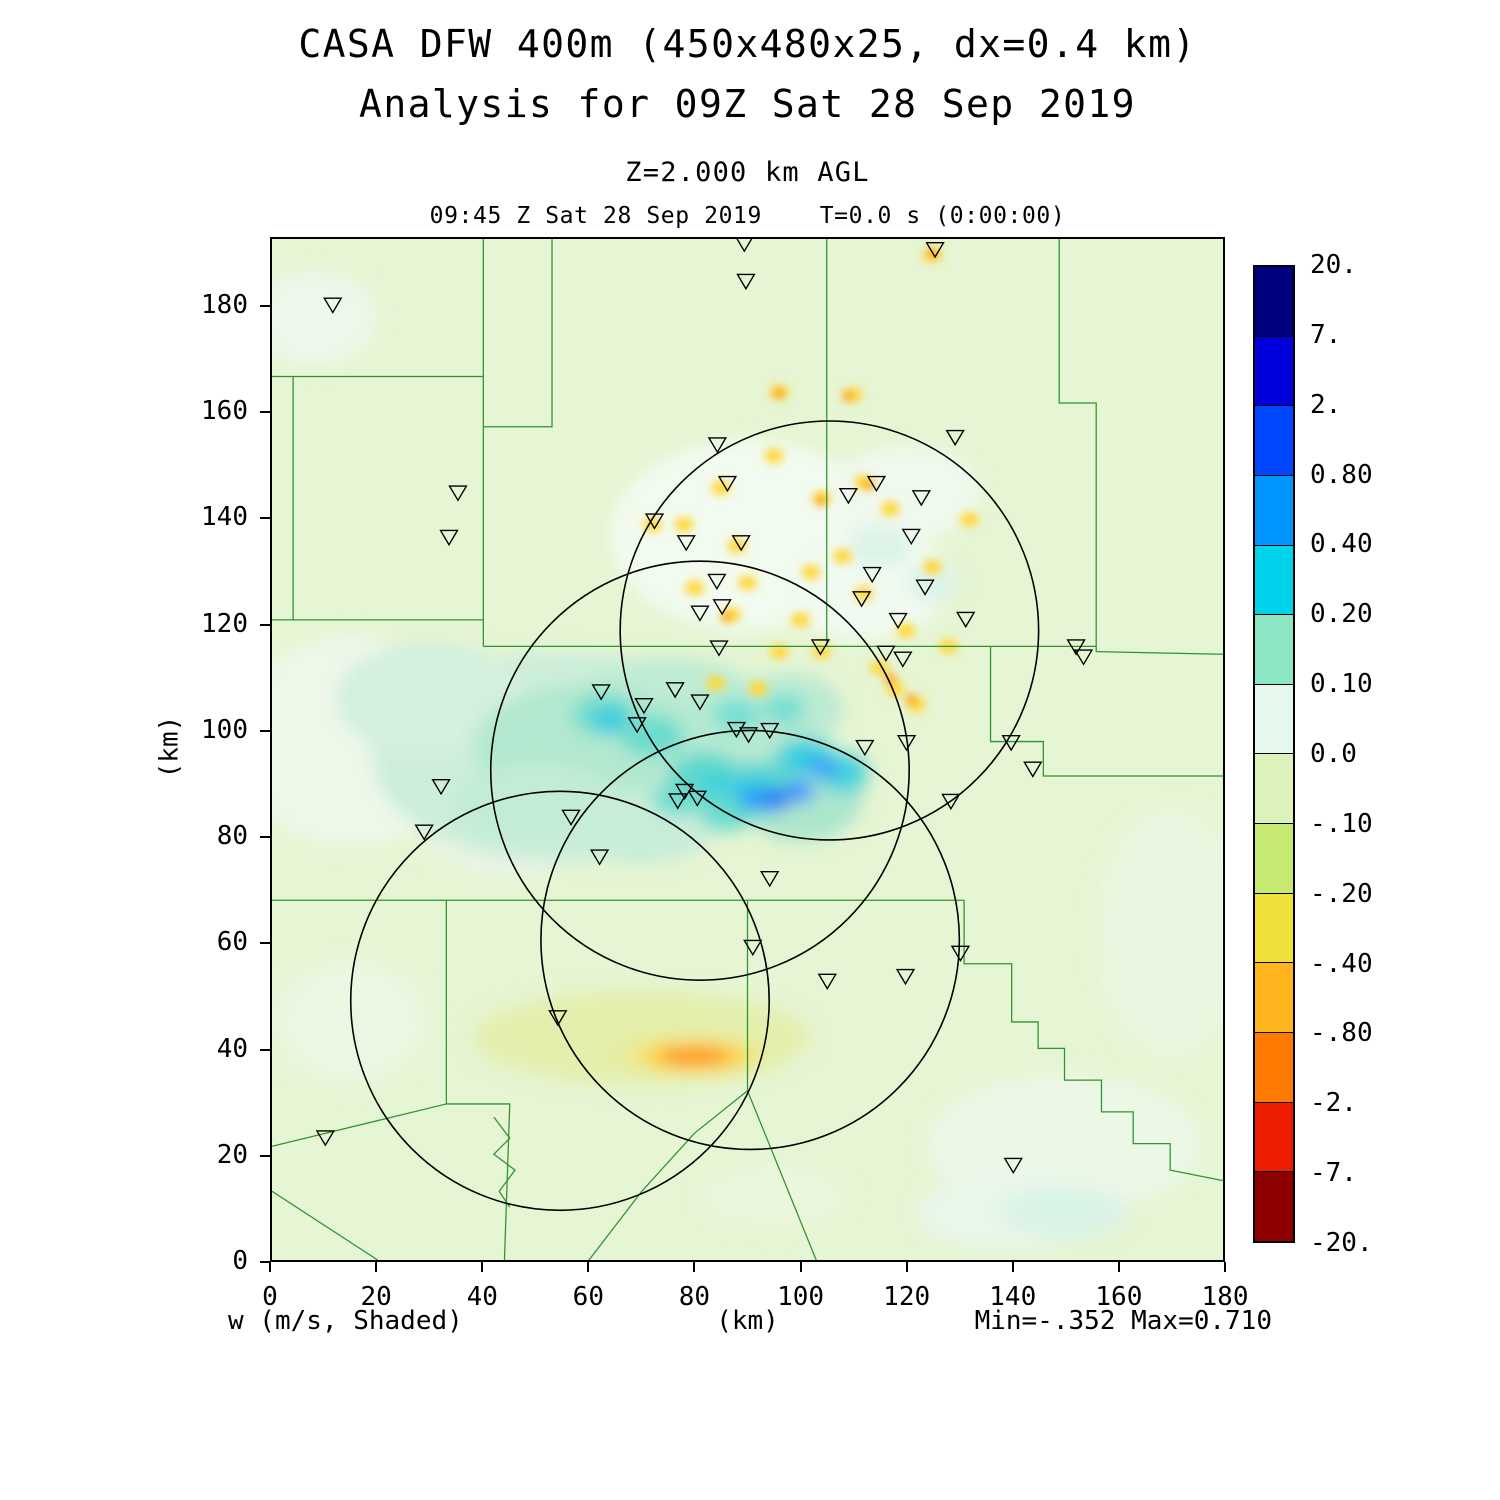  What do you see at coordinates (232, 836) in the screenshot?
I see `y-tick-label: 80` at bounding box center [232, 836].